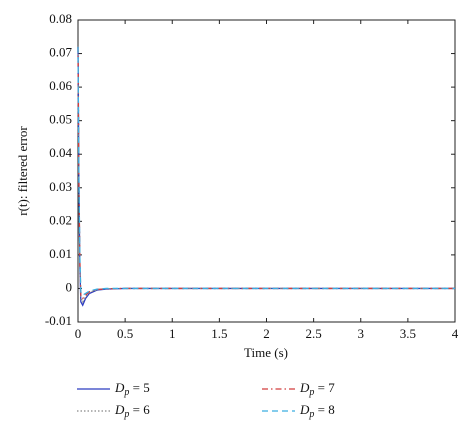  I want to click on x-tick-label: 2, so click(266, 333).